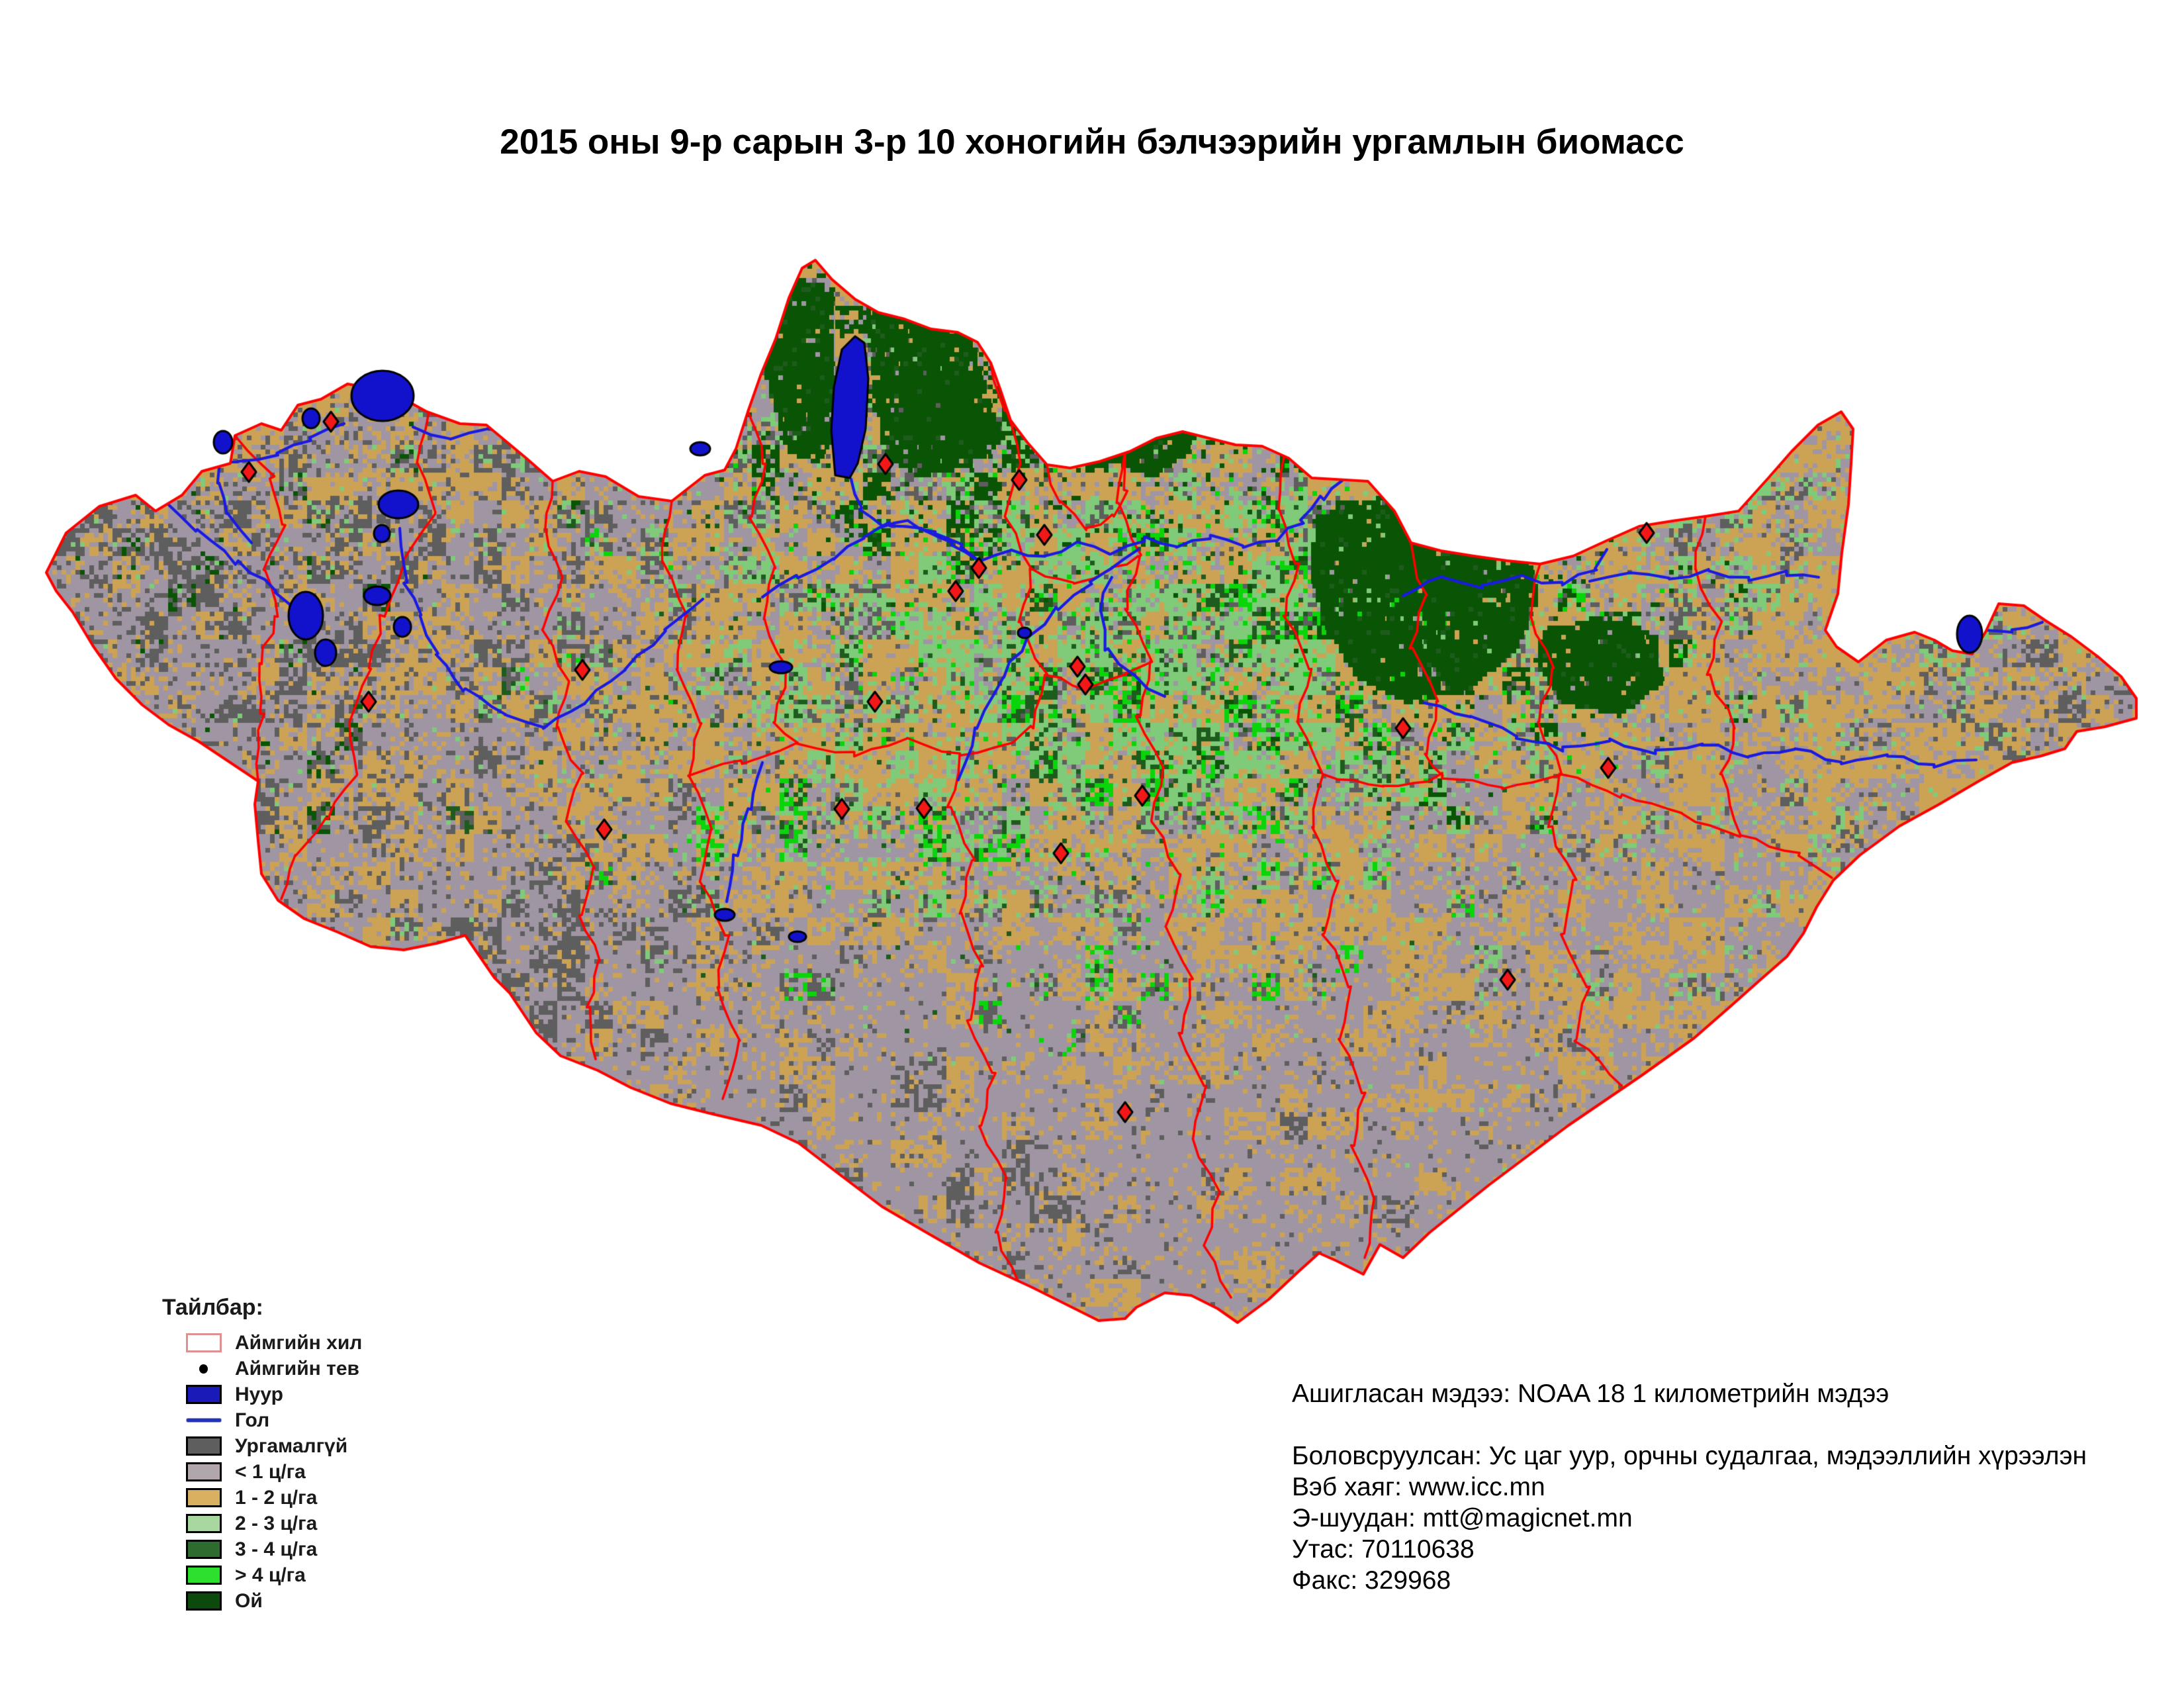 This screenshot has width=2184, height=1688. What do you see at coordinates (276, 1497) in the screenshot?
I see `legend-item-label: 1 - 2 ц/га` at bounding box center [276, 1497].